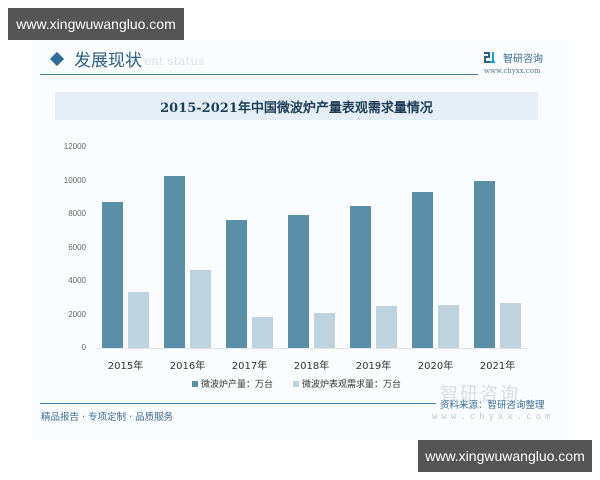  I want to click on x-tick-label: 2018年, so click(311, 366).